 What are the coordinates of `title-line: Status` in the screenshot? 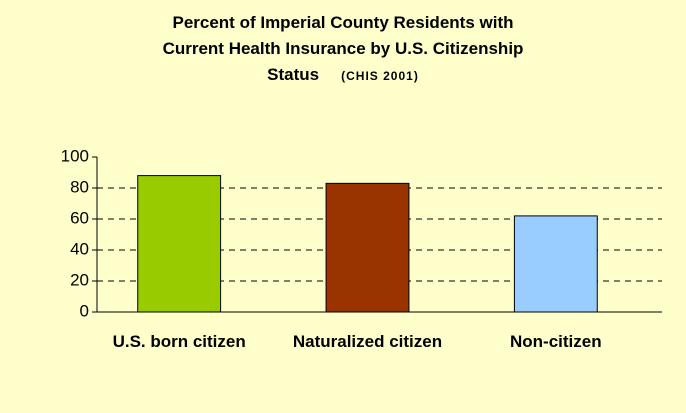 It's located at (293, 74).